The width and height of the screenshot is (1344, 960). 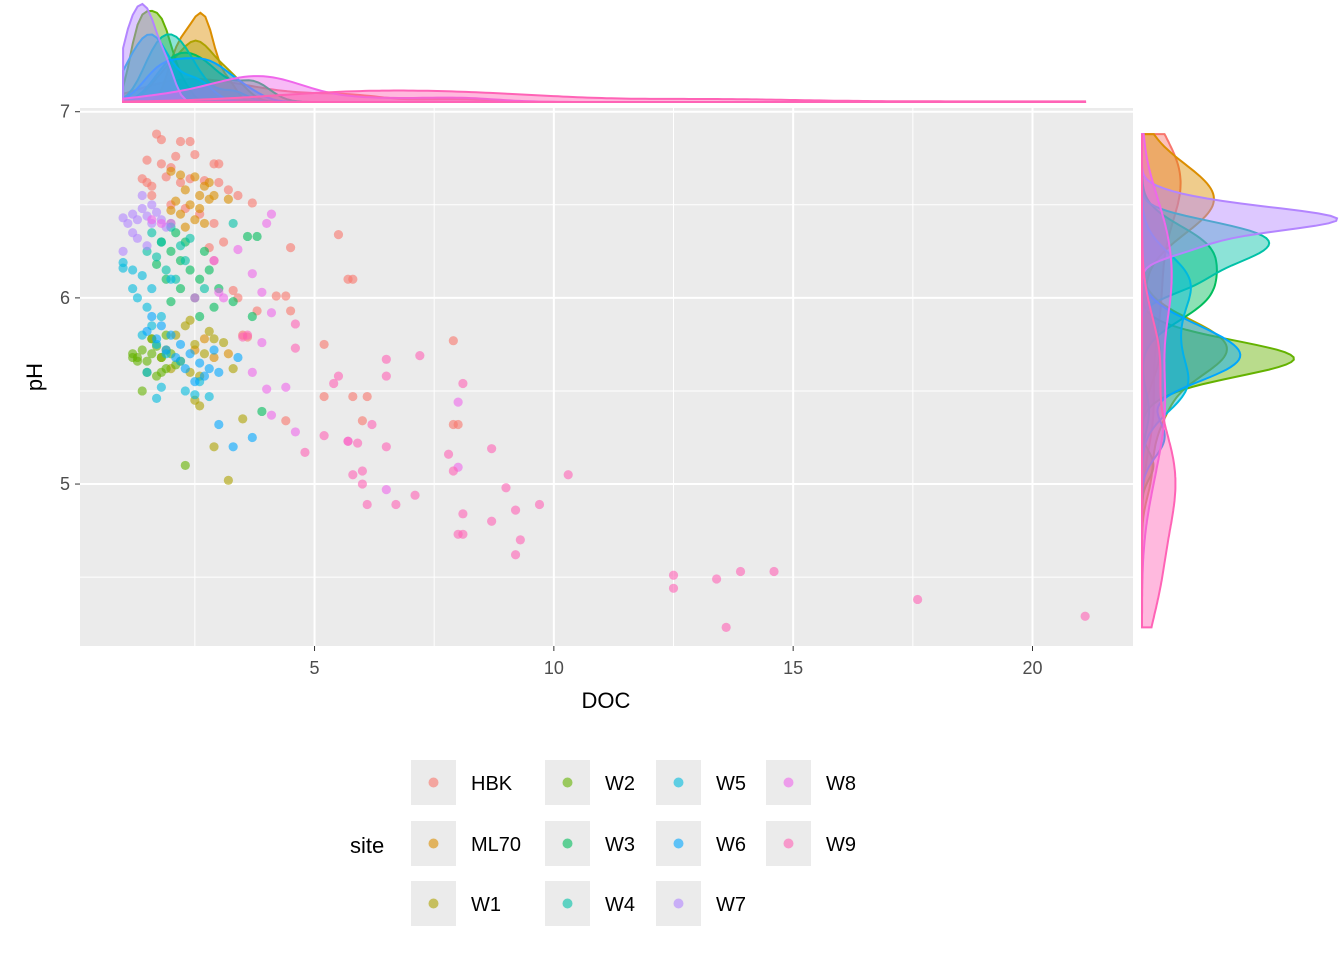 I want to click on legend-swatch-w5, so click(x=678, y=782).